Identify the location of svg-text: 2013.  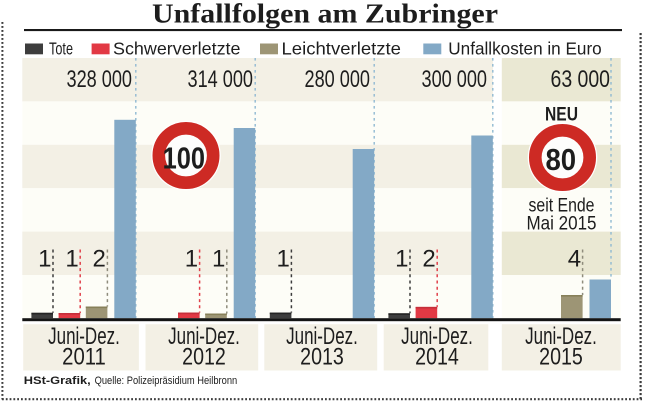
(322, 357).